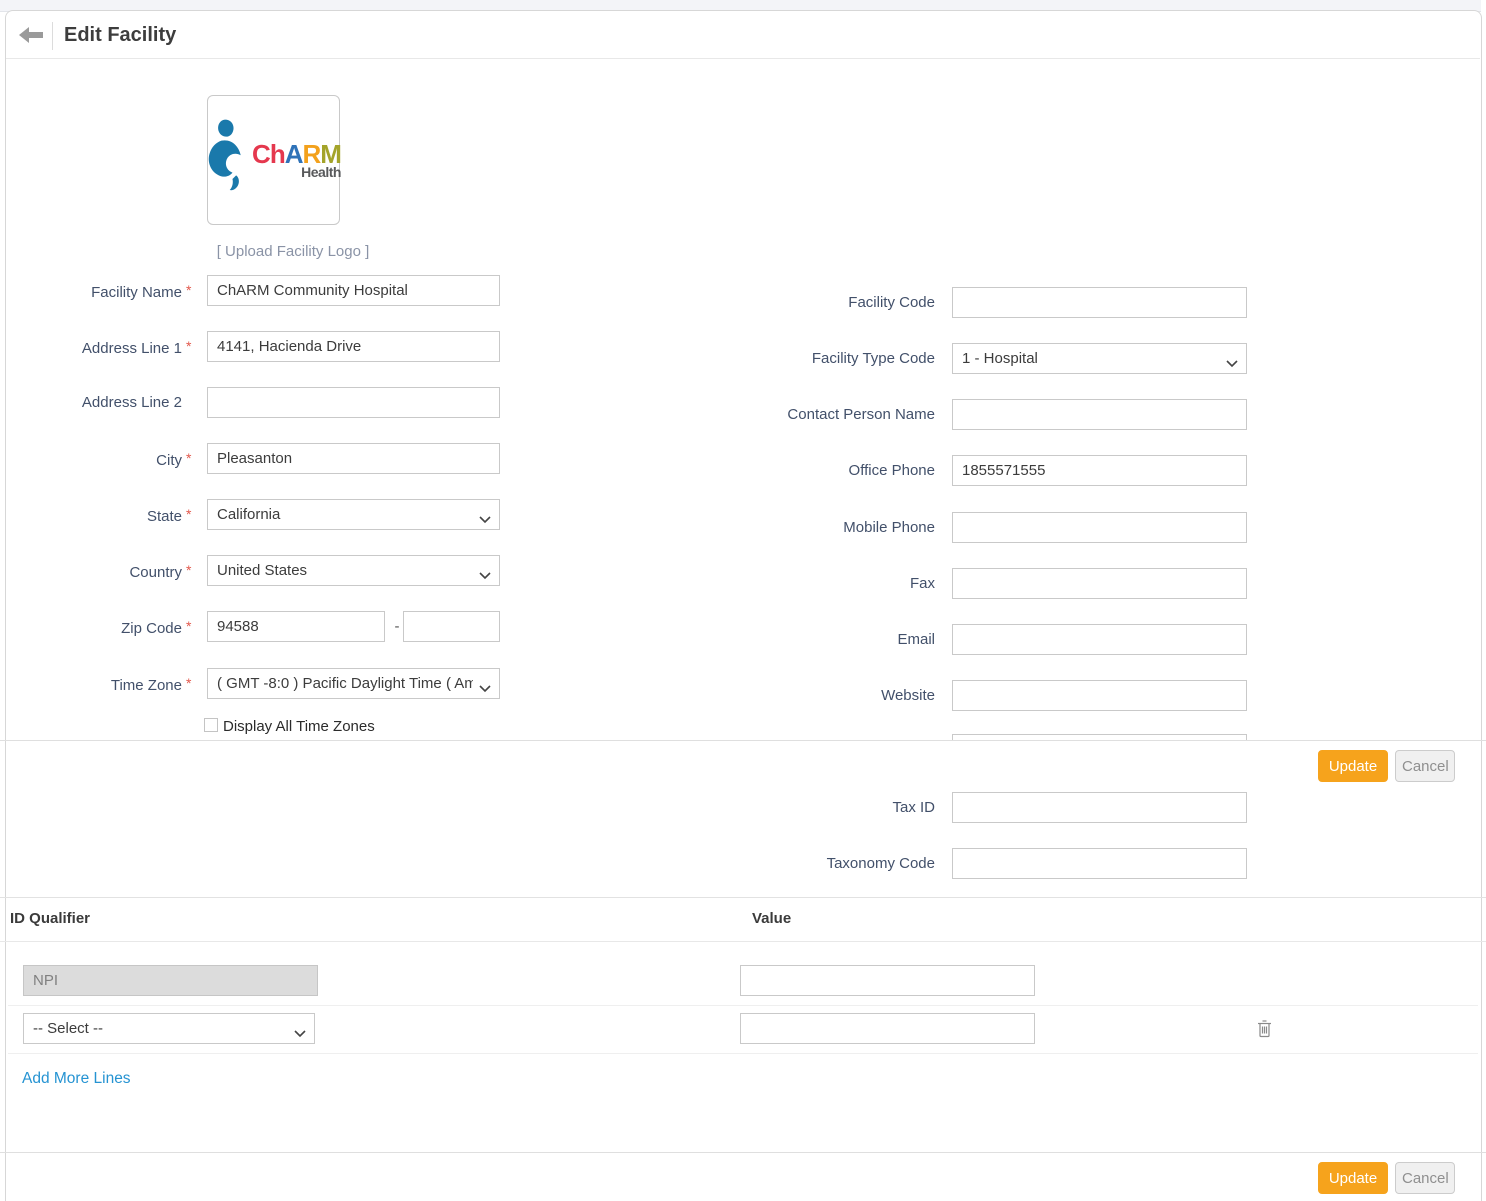  I want to click on value-column-header: Value, so click(772, 918).